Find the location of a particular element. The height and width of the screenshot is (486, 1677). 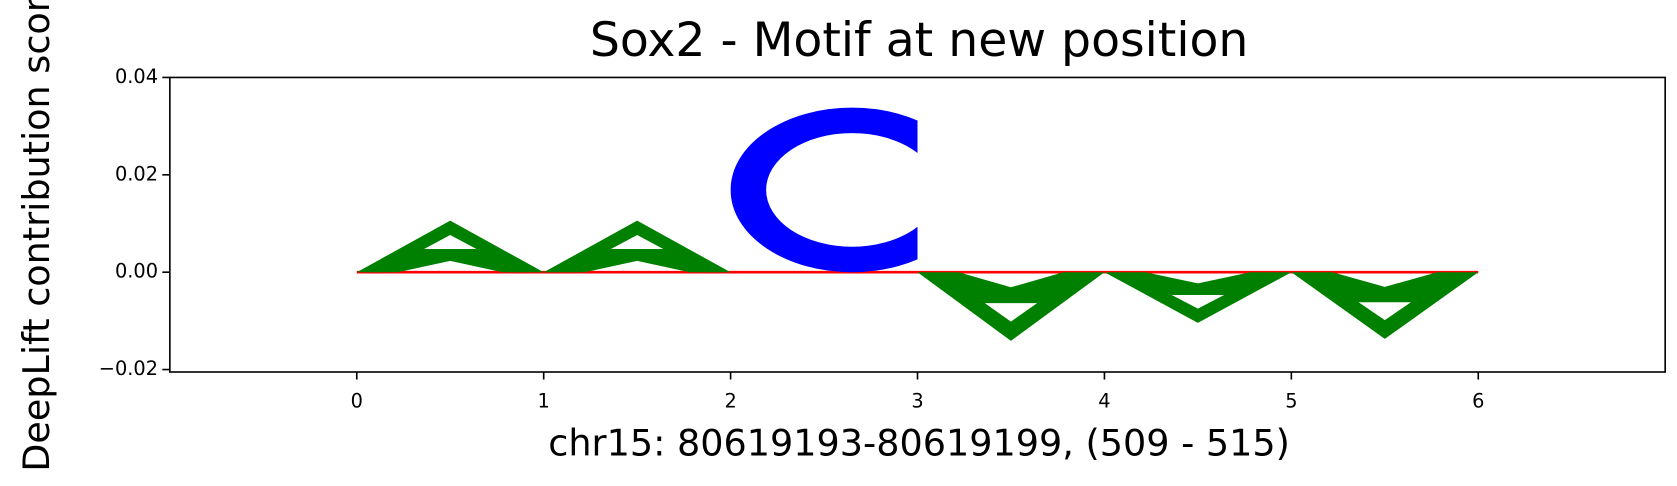

x-tick-label: 0 is located at coordinates (357, 401).